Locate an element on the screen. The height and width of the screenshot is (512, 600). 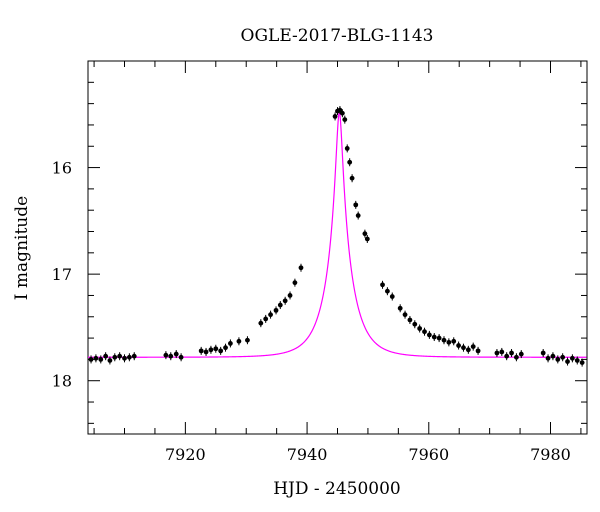
x-tick-label: 7960 is located at coordinates (428, 454).